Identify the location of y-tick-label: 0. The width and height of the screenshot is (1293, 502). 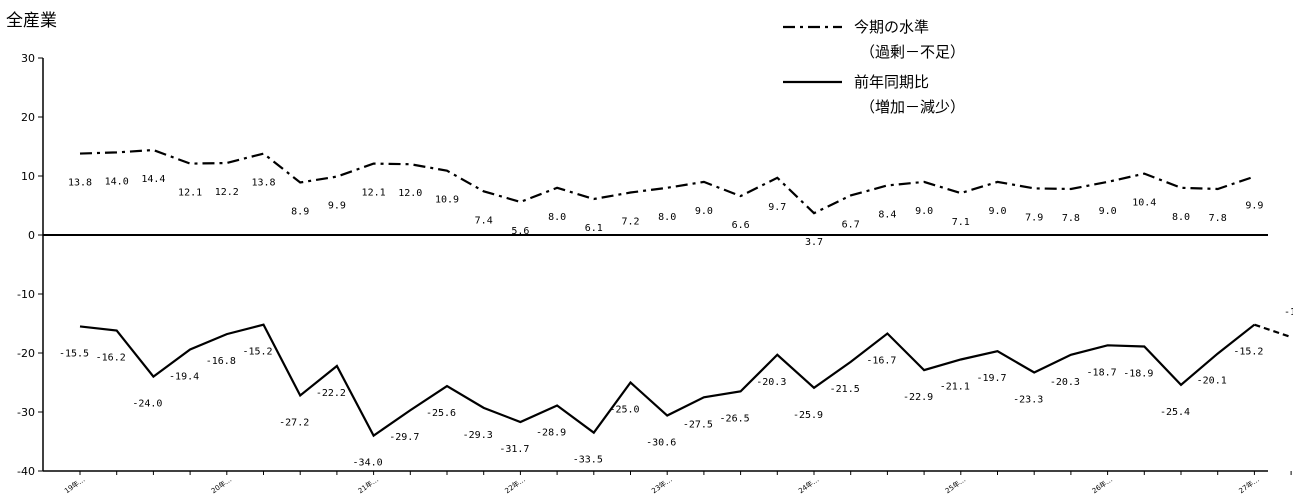
(31, 235).